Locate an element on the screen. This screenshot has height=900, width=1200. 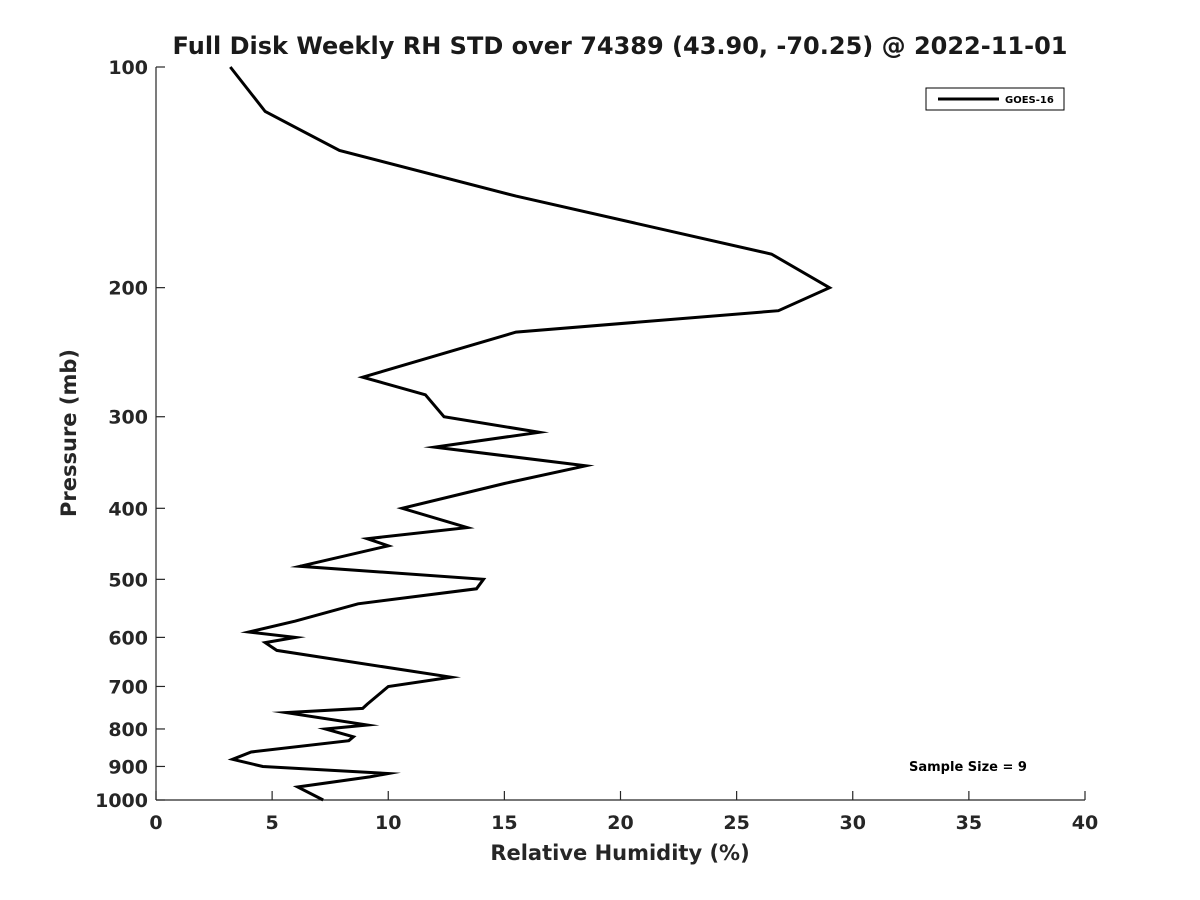
x-tick-label: 40 is located at coordinates (1085, 823).